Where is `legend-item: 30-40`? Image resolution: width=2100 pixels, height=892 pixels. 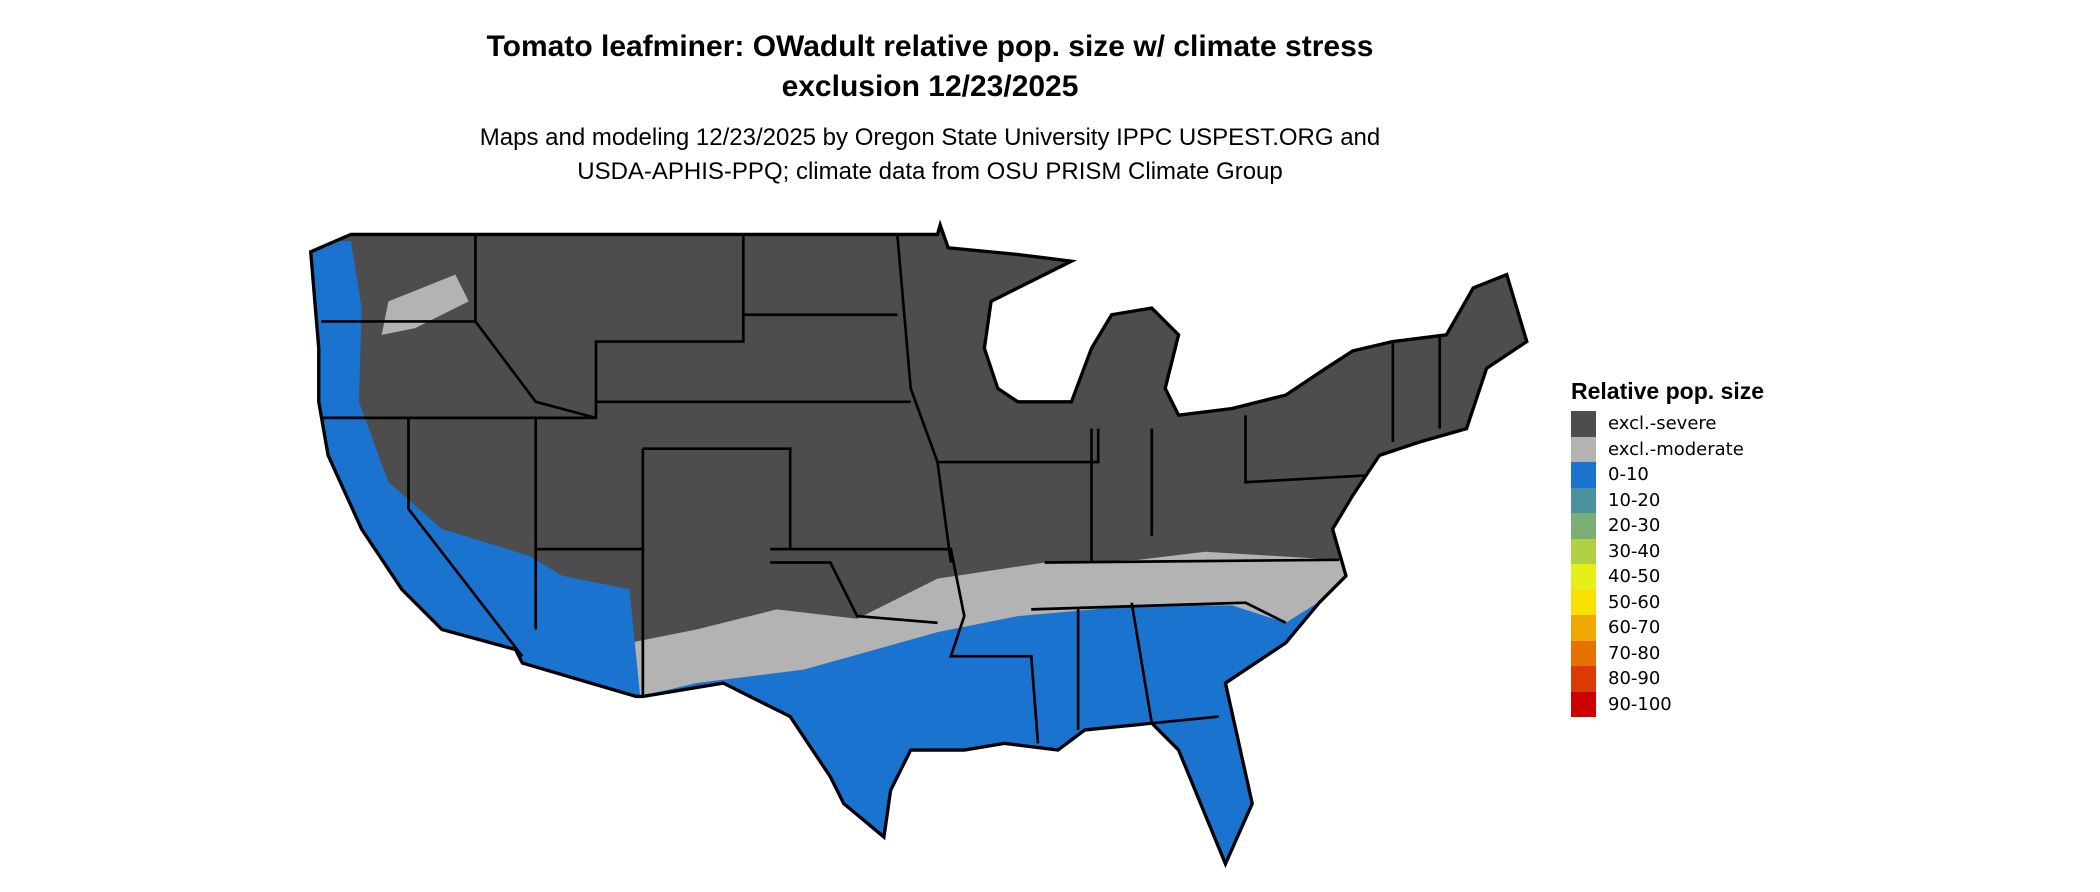 legend-item: 30-40 is located at coordinates (1667, 551).